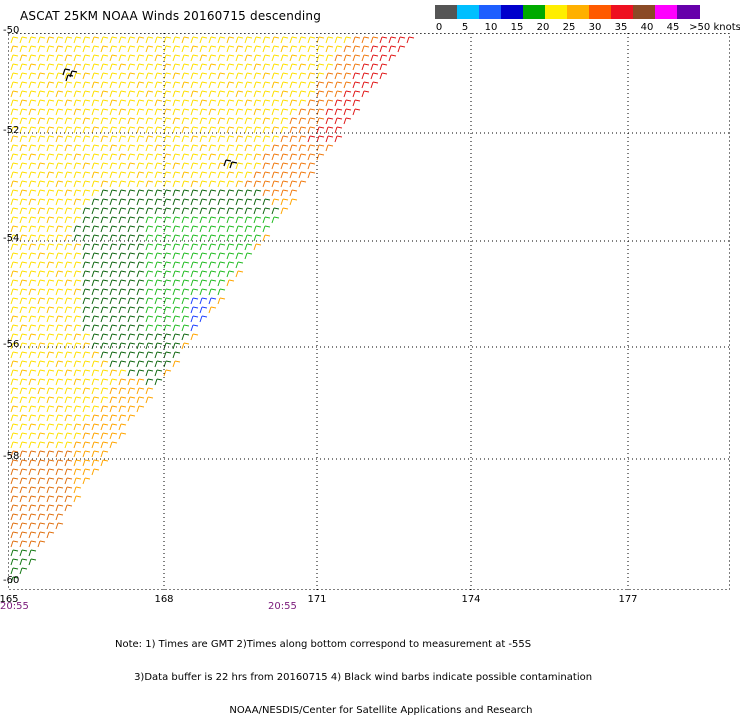 The width and height of the screenshot is (740, 727). What do you see at coordinates (647, 27) in the screenshot?
I see `legend-label: 40` at bounding box center [647, 27].